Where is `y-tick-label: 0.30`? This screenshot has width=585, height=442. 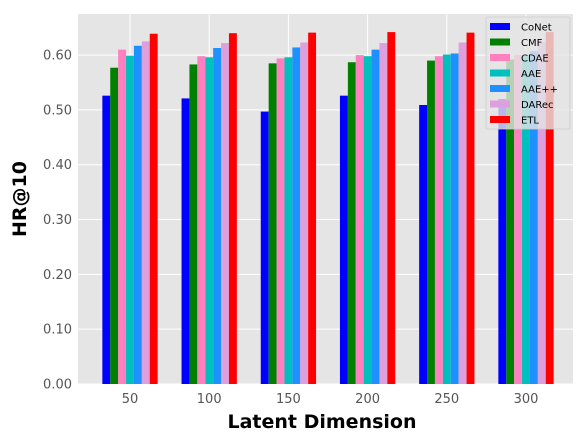 y-tick-label: 0.30 is located at coordinates (57, 220).